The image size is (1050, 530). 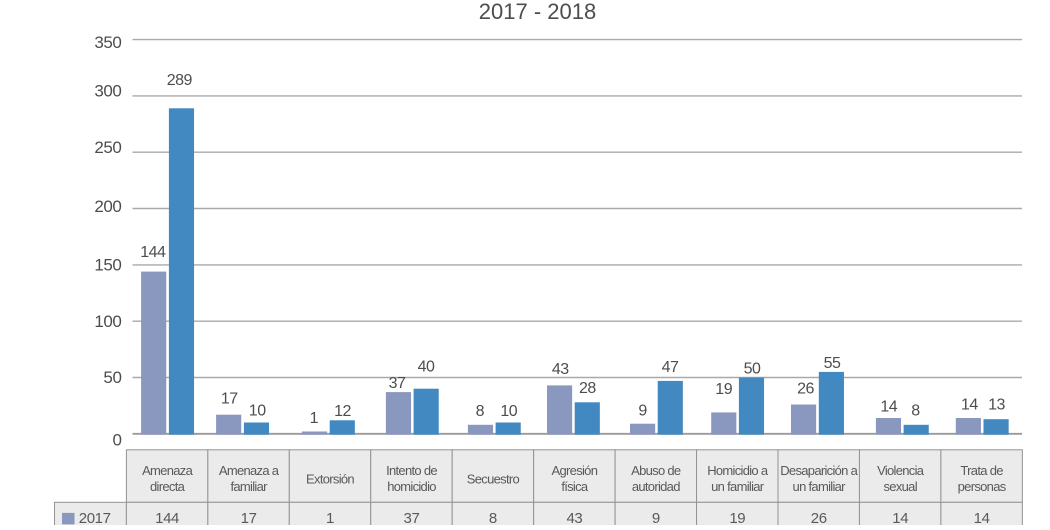 I want to click on svg-text: 28, so click(x=587, y=388).